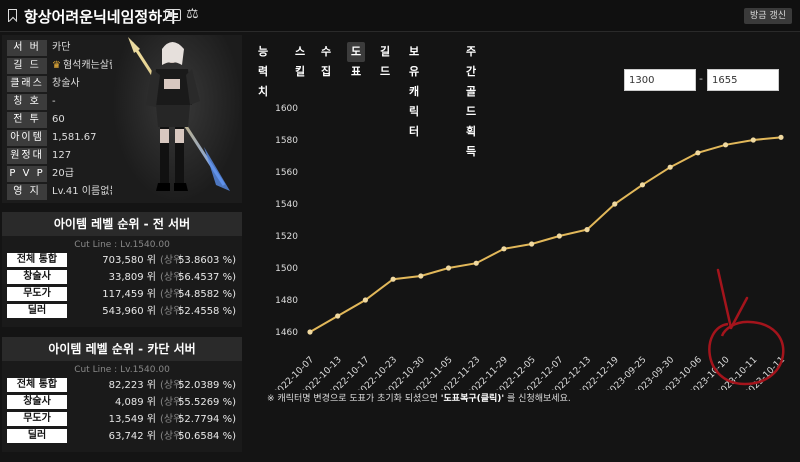 This screenshot has height=462, width=800. Describe the element at coordinates (122, 402) in the screenshot. I see `rank-row: 창술사 4,089 위 (상위 55.5269 %)` at that location.